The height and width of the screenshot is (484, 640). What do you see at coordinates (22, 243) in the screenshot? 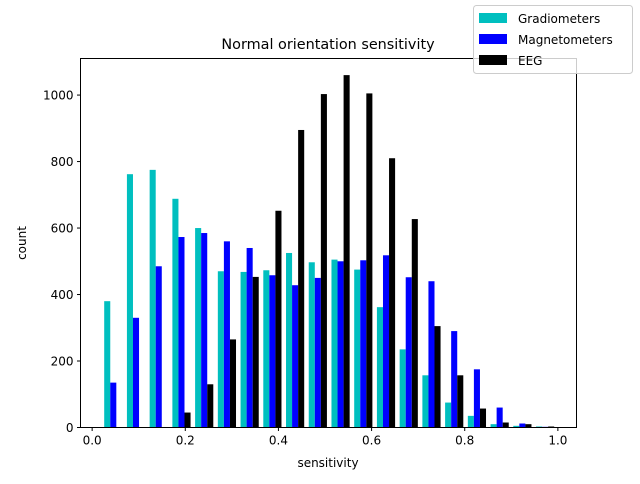
I see `y-axis-label: count` at bounding box center [22, 243].